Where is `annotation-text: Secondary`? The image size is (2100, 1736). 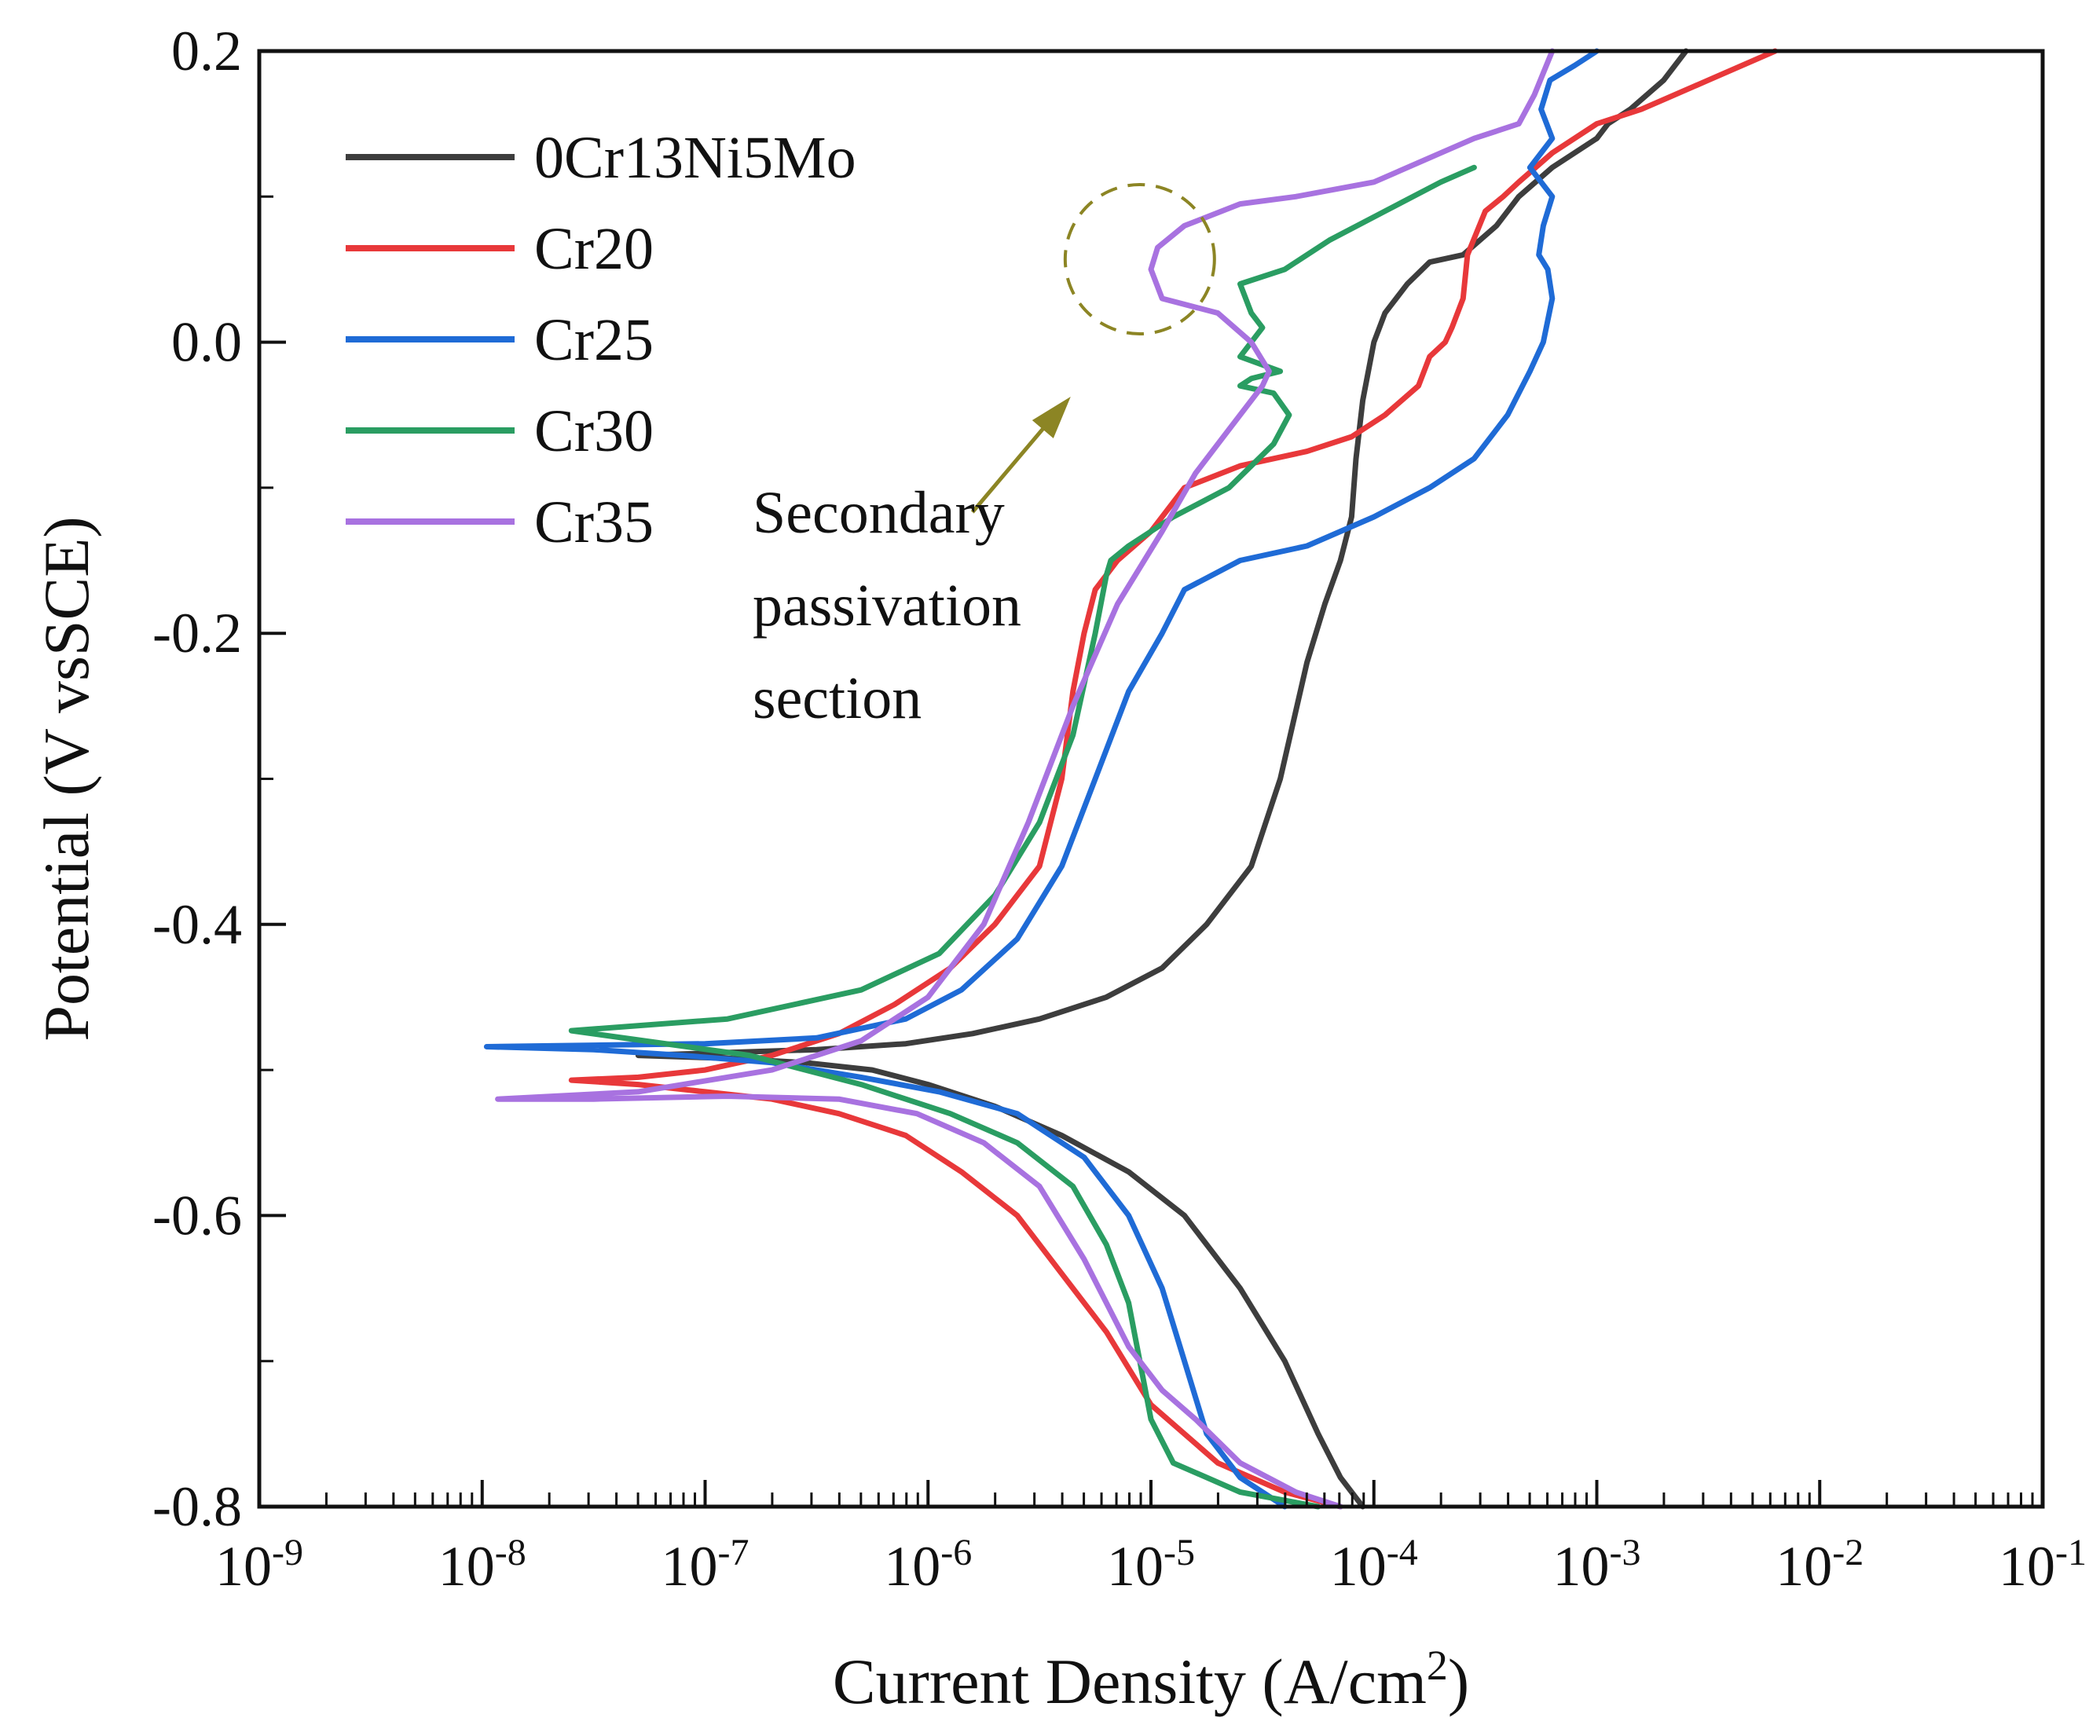 annotation-text: Secondary is located at coordinates (879, 513).